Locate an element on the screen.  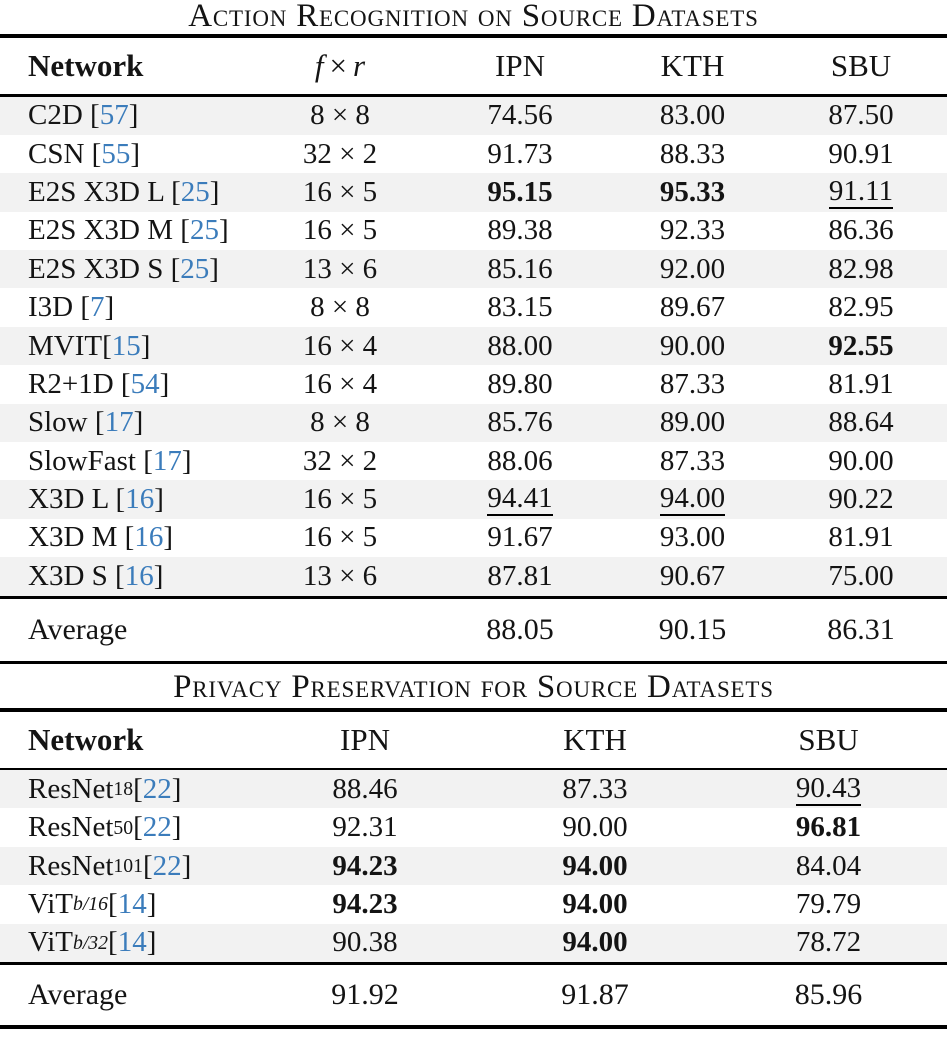
metric-value-cell: 87.50 is located at coordinates (861, 116).